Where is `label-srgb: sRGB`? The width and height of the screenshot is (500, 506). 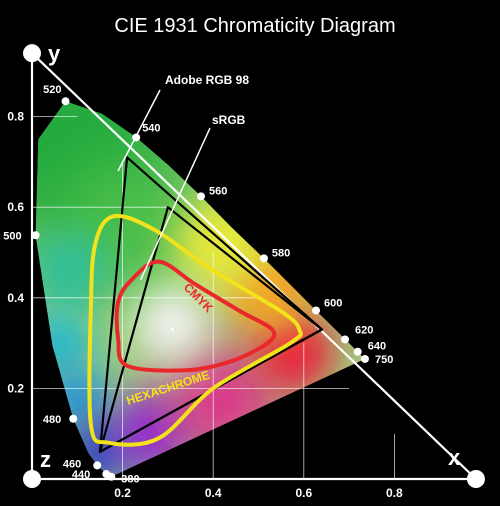 label-srgb: sRGB is located at coordinates (229, 120).